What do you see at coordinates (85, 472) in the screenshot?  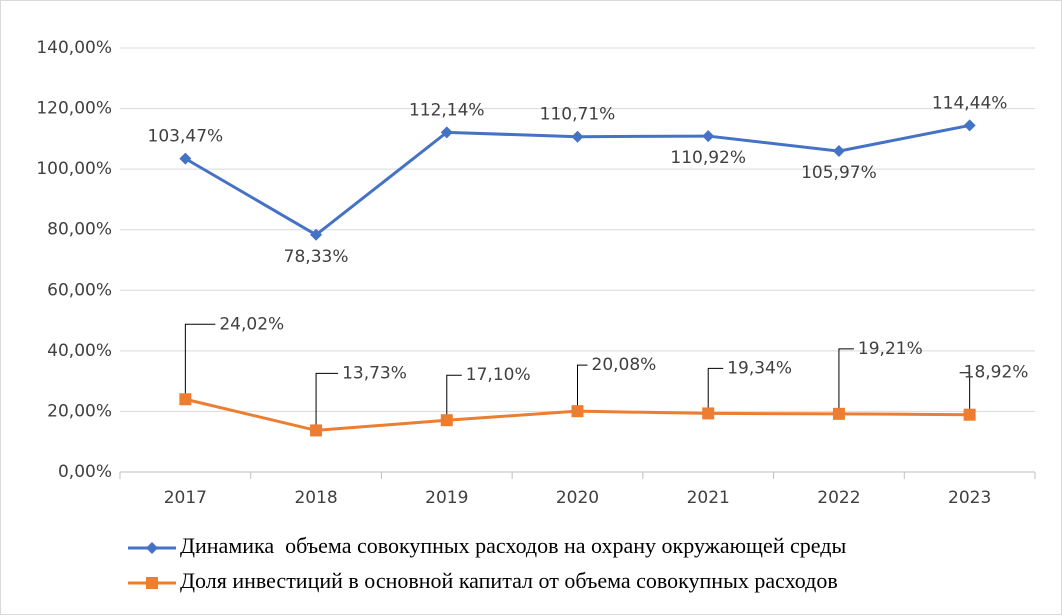 I see `y-tick-label: 0,00%` at bounding box center [85, 472].